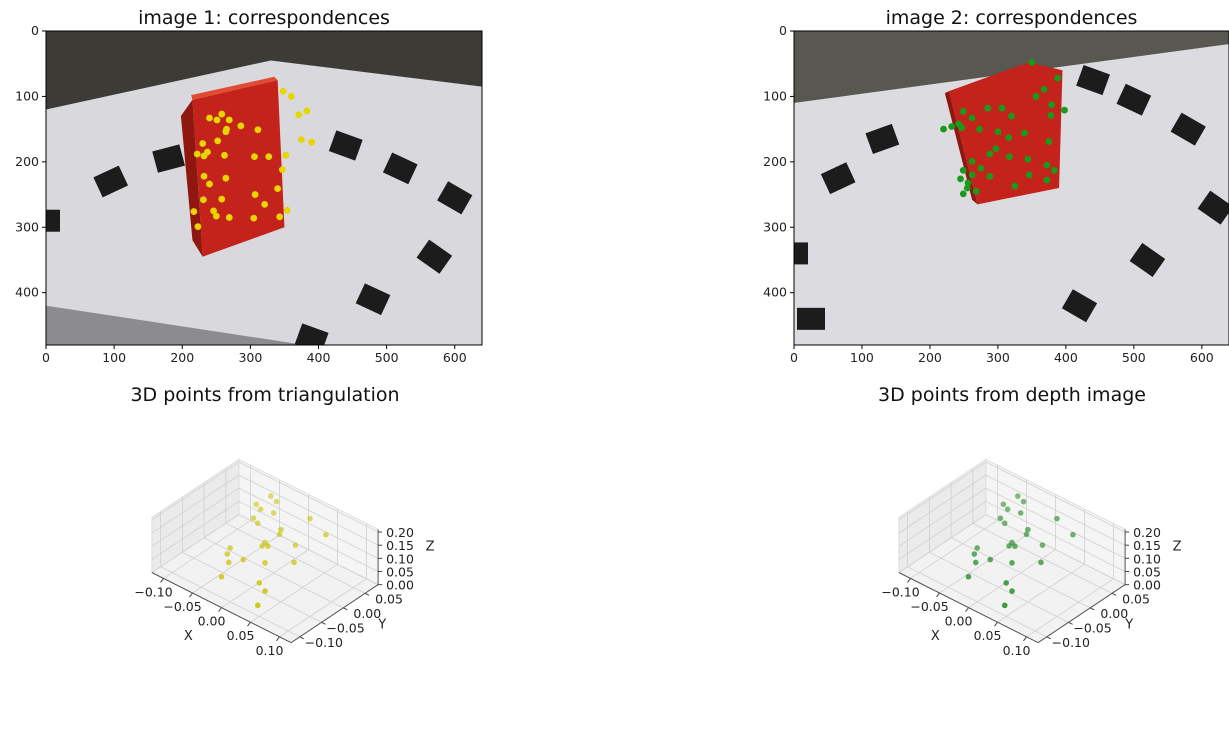 The height and width of the screenshot is (732, 1229). Describe the element at coordinates (783, 30) in the screenshot. I see `y-tick-label: 0` at that location.